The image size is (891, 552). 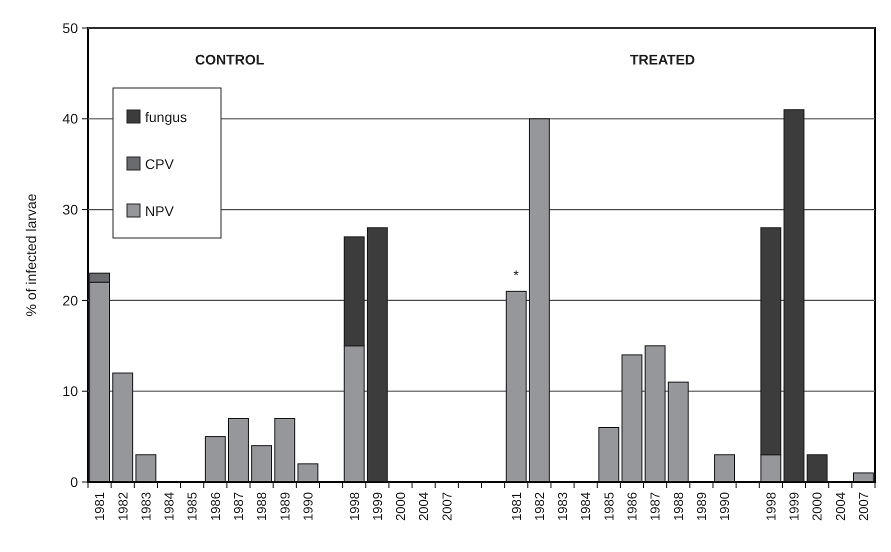 What do you see at coordinates (31, 254) in the screenshot?
I see `y-axis-title: % of infected larvae` at bounding box center [31, 254].